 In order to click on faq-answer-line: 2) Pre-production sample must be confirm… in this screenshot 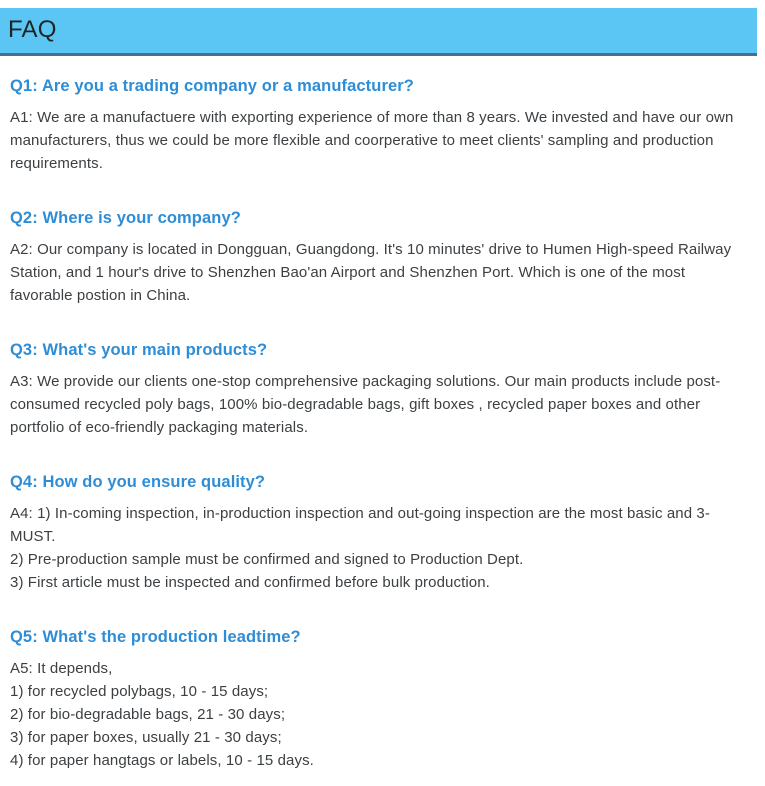, I will do `click(267, 559)`.